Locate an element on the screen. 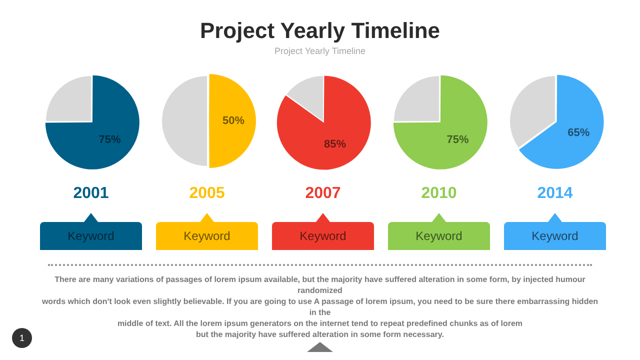  text: 2014 is located at coordinates (555, 194).